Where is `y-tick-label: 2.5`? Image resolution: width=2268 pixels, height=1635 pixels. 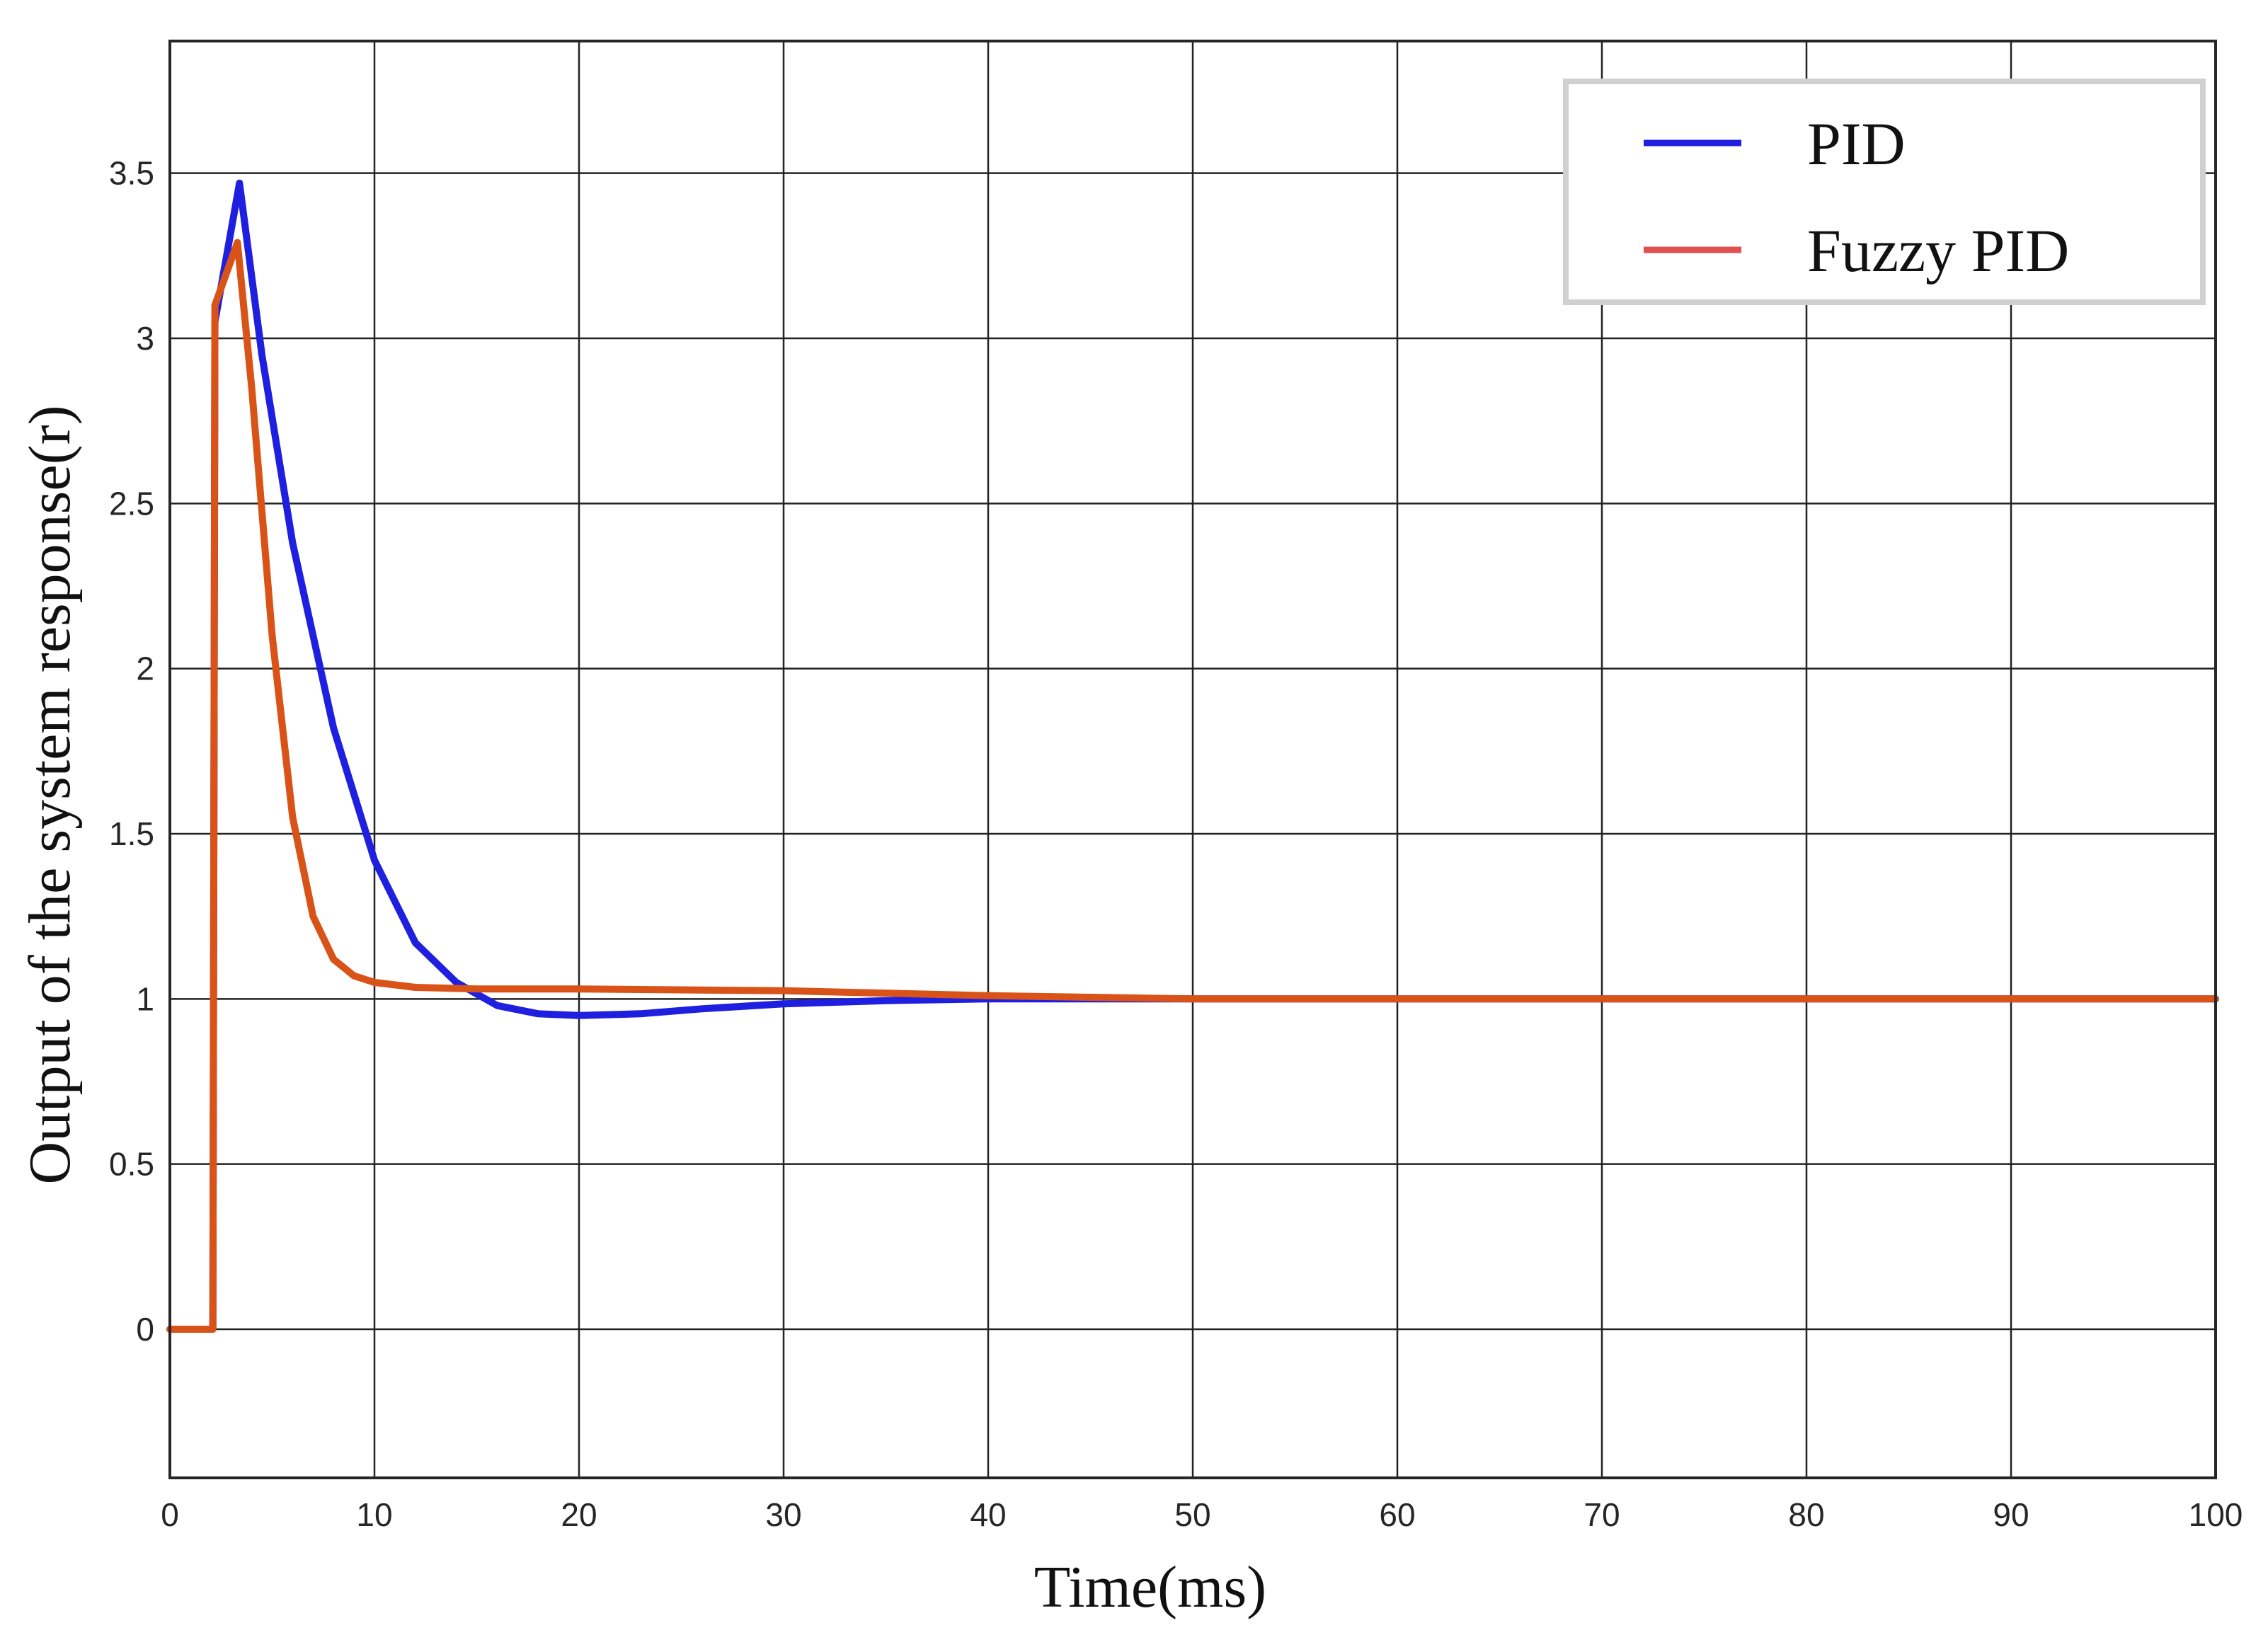
y-tick-label: 2.5 is located at coordinates (131, 503).